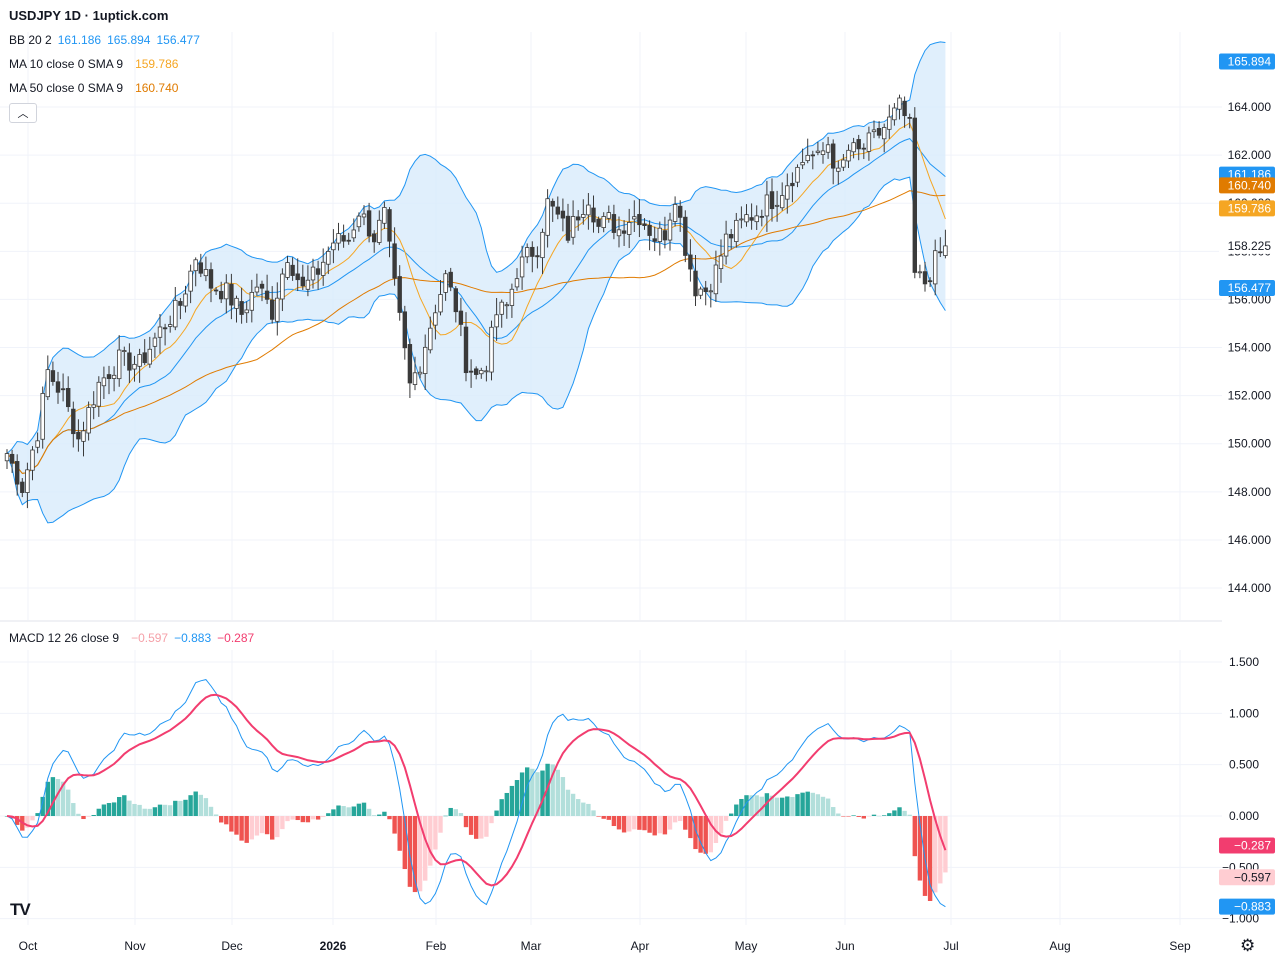 This screenshot has height=960, width=1280. I want to click on price-tick-label: 148.000, so click(1250, 492).